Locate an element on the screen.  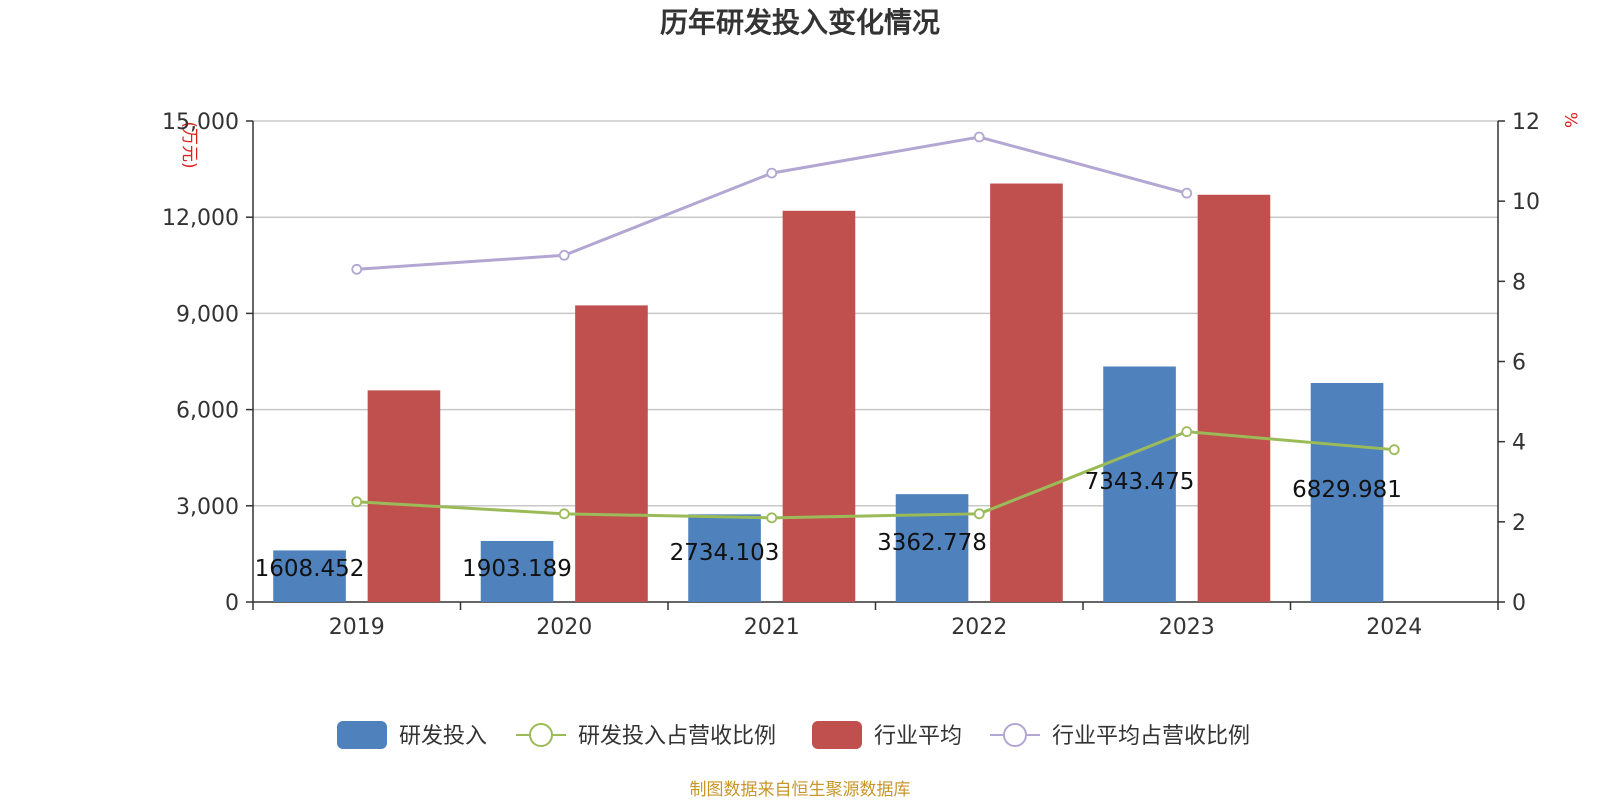
y-right-tick-label: 10 is located at coordinates (1526, 202).